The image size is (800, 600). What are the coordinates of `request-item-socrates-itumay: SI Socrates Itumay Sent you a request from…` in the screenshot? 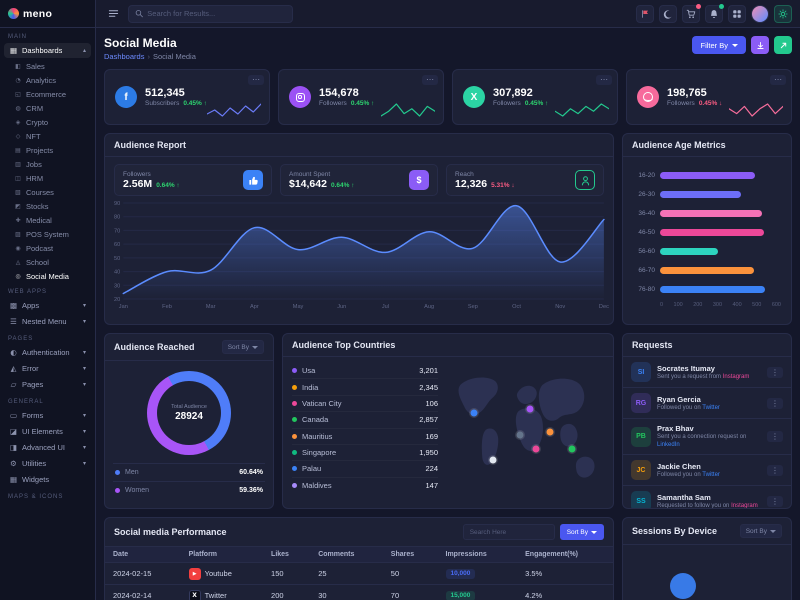 It's located at (707, 372).